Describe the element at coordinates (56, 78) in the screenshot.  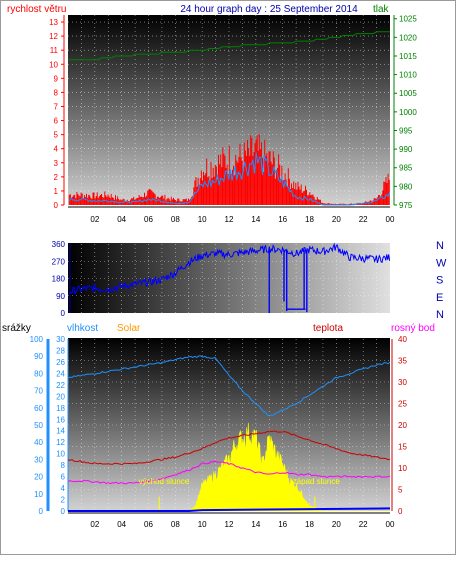
I see `wind-tick-label: 9` at that location.